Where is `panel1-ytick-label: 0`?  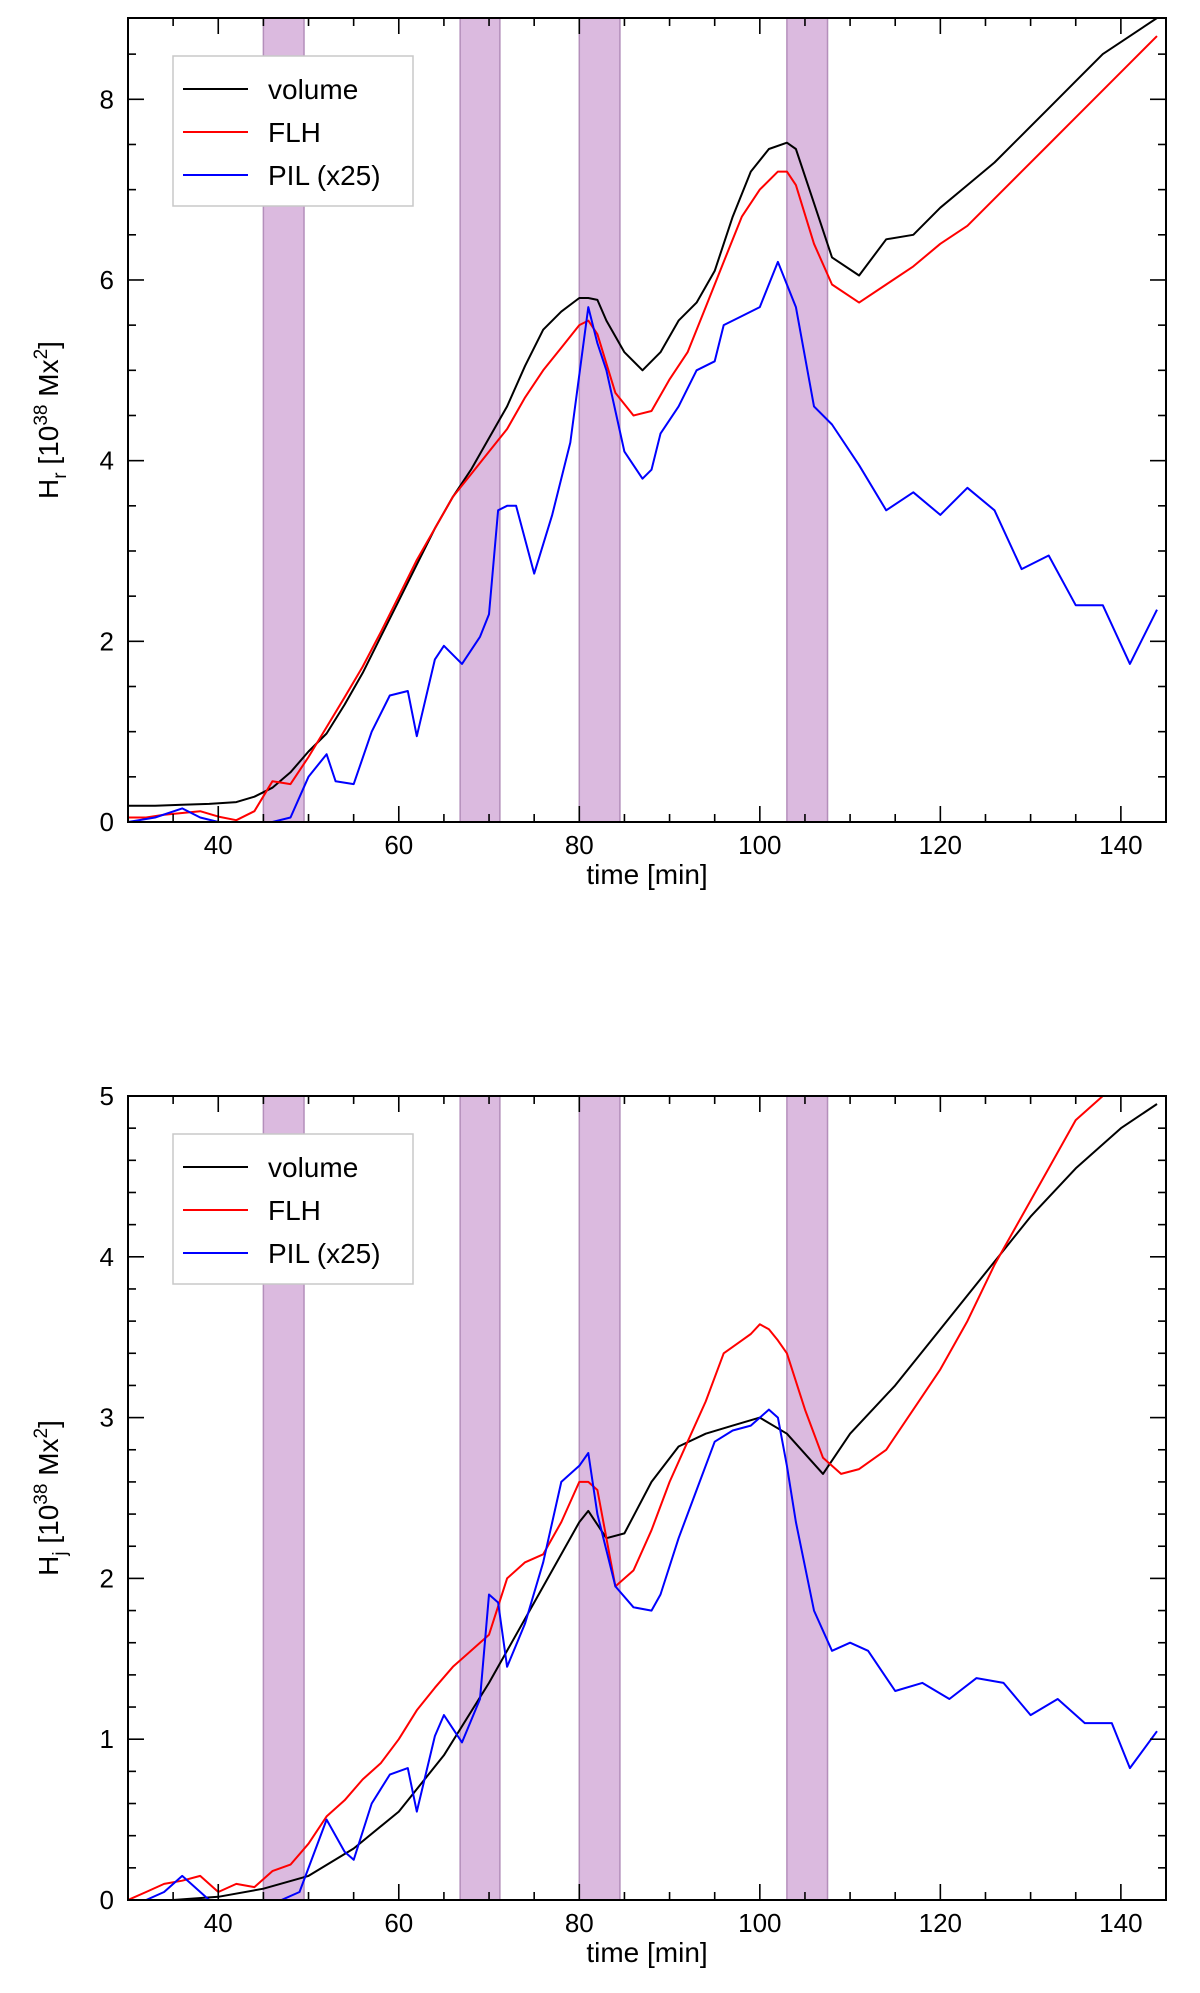
panel1-ytick-label: 0 is located at coordinates (107, 1900).